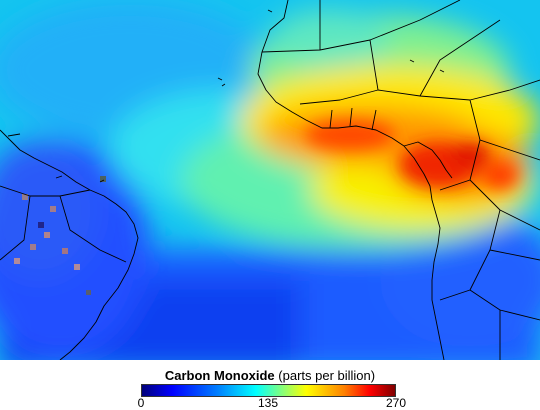 The image size is (540, 410). What do you see at coordinates (56, 158) in the screenshot?
I see `caribbean-islands` at bounding box center [56, 158].